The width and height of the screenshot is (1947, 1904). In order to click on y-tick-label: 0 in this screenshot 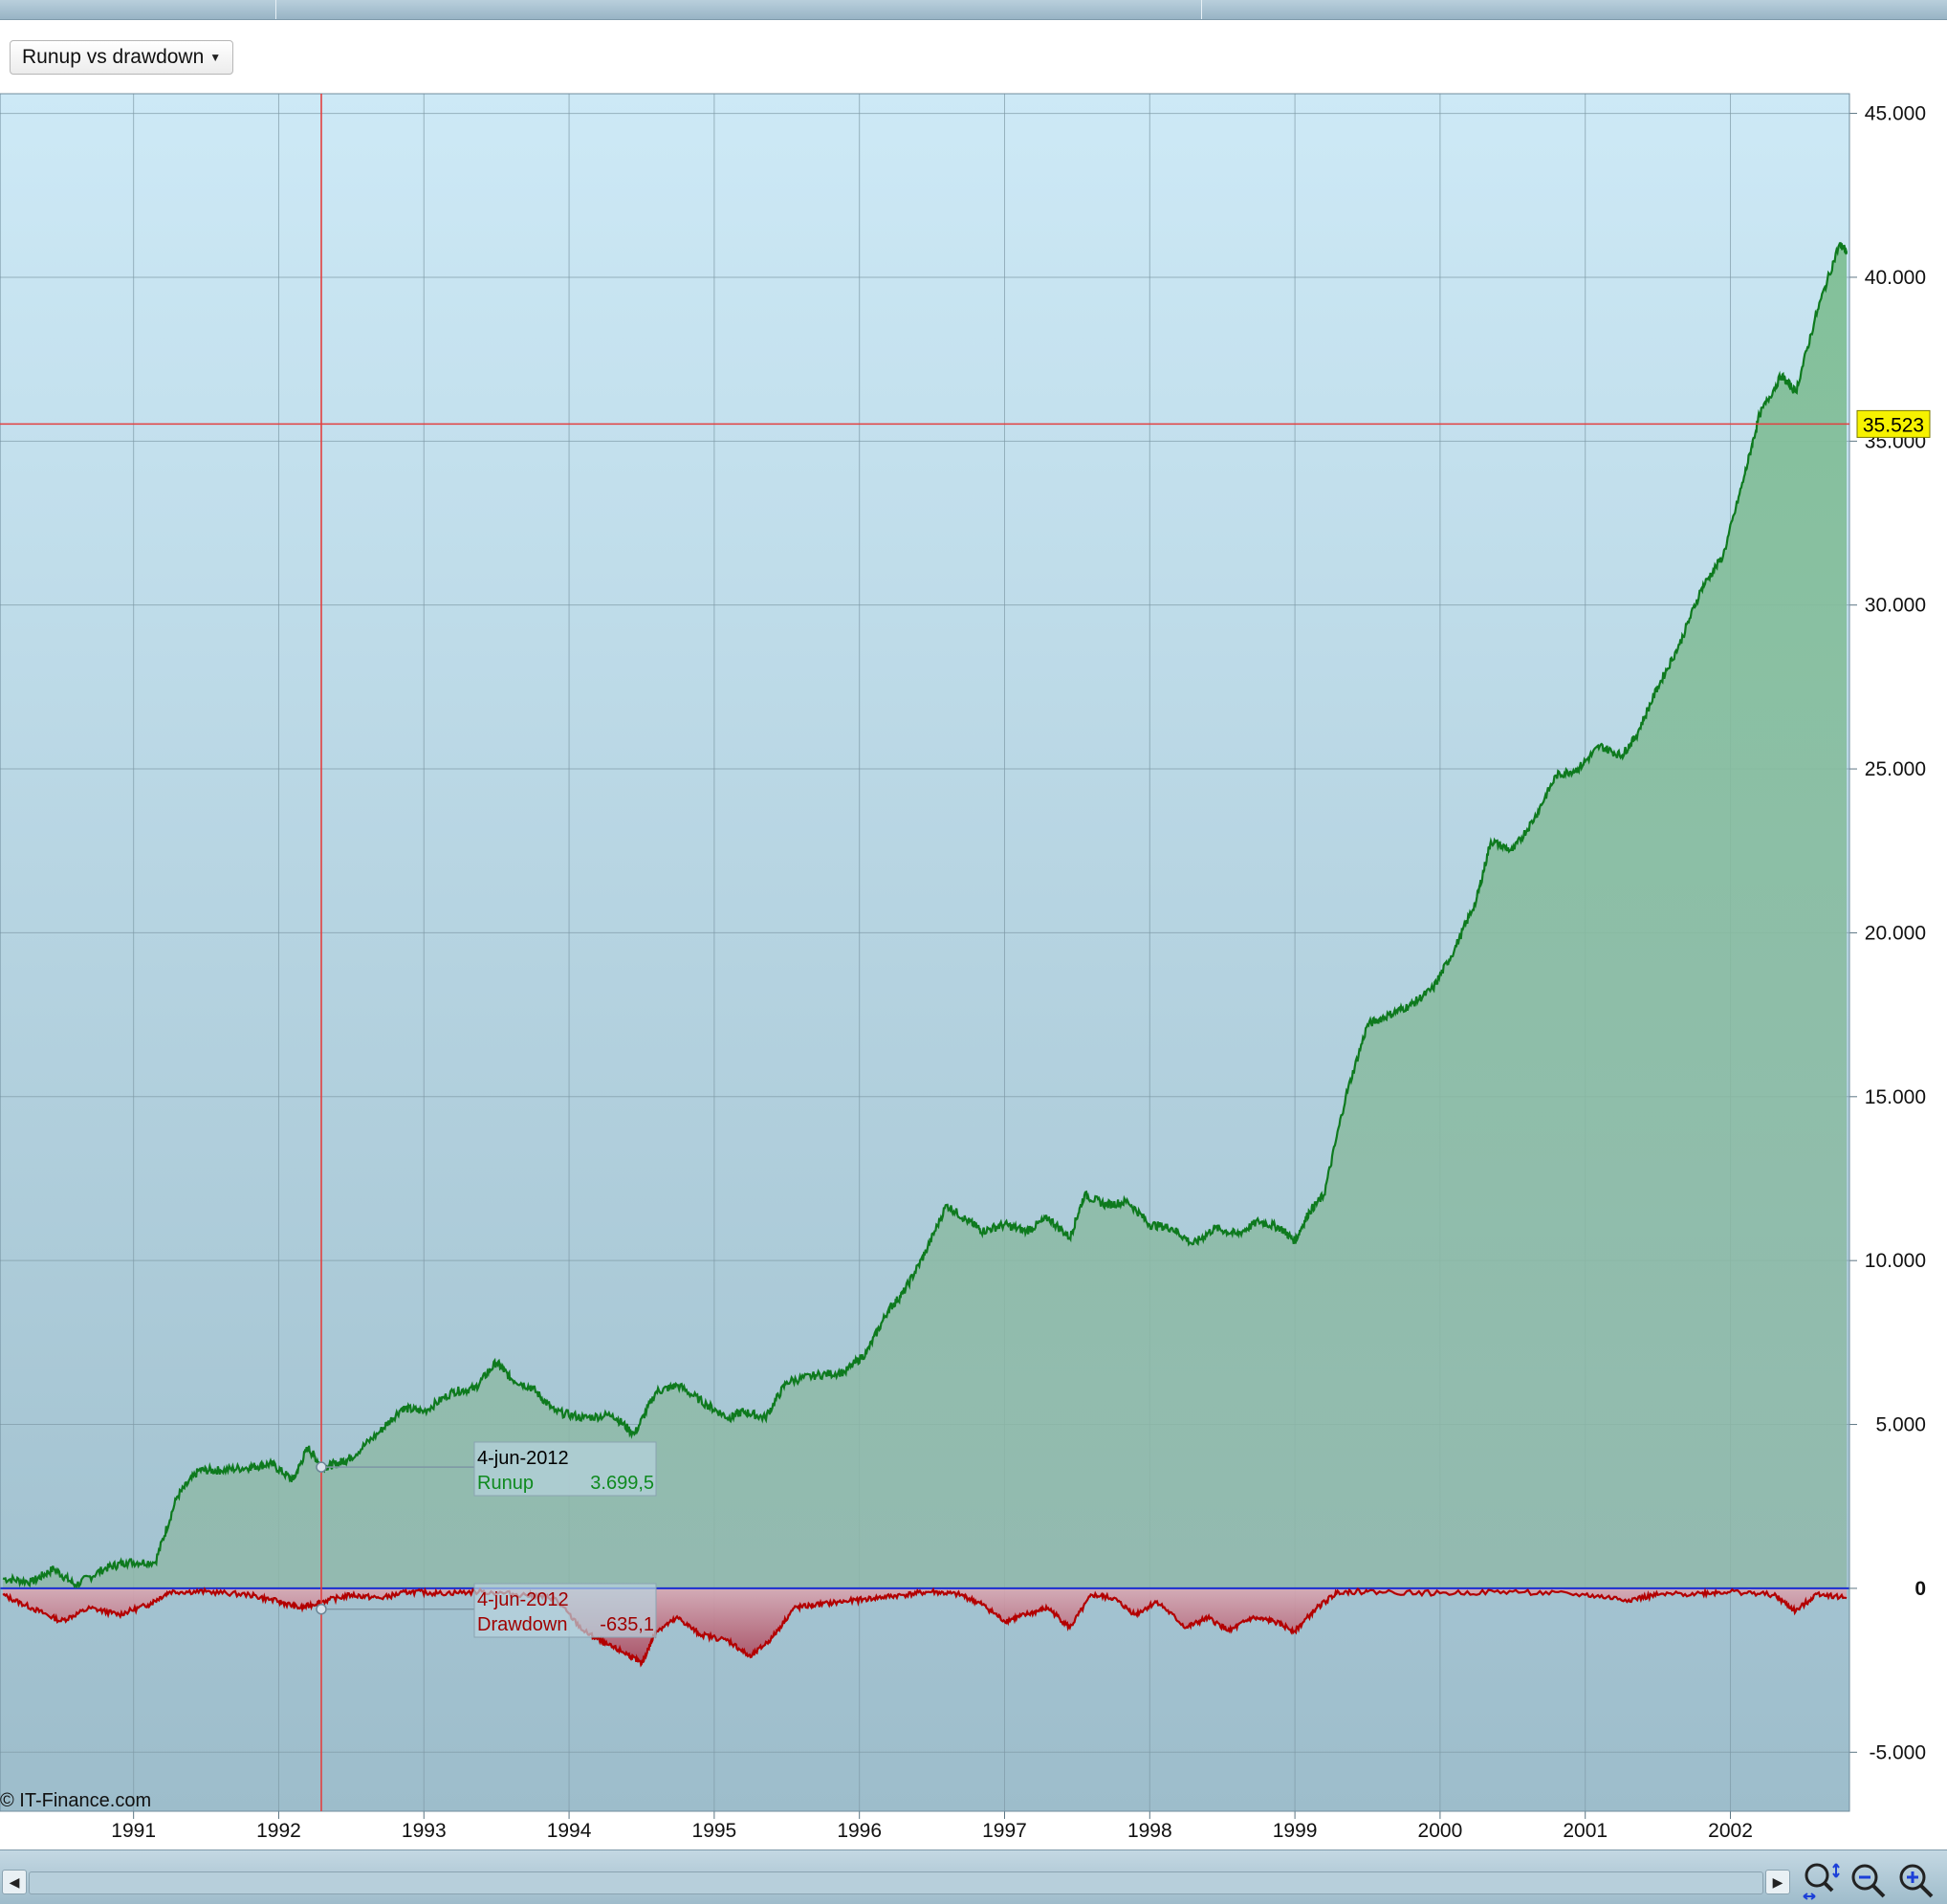, I will do `click(1920, 1589)`.